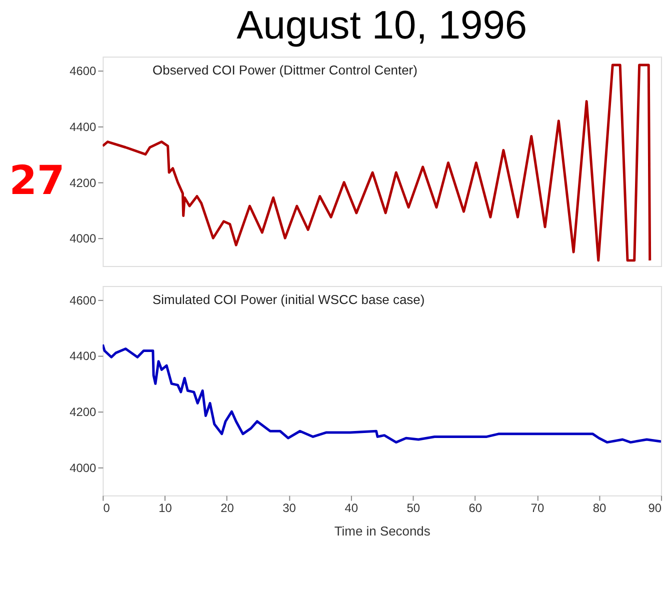 The width and height of the screenshot is (670, 606). What do you see at coordinates (382, 393) in the screenshot?
I see `line-series` at bounding box center [382, 393].